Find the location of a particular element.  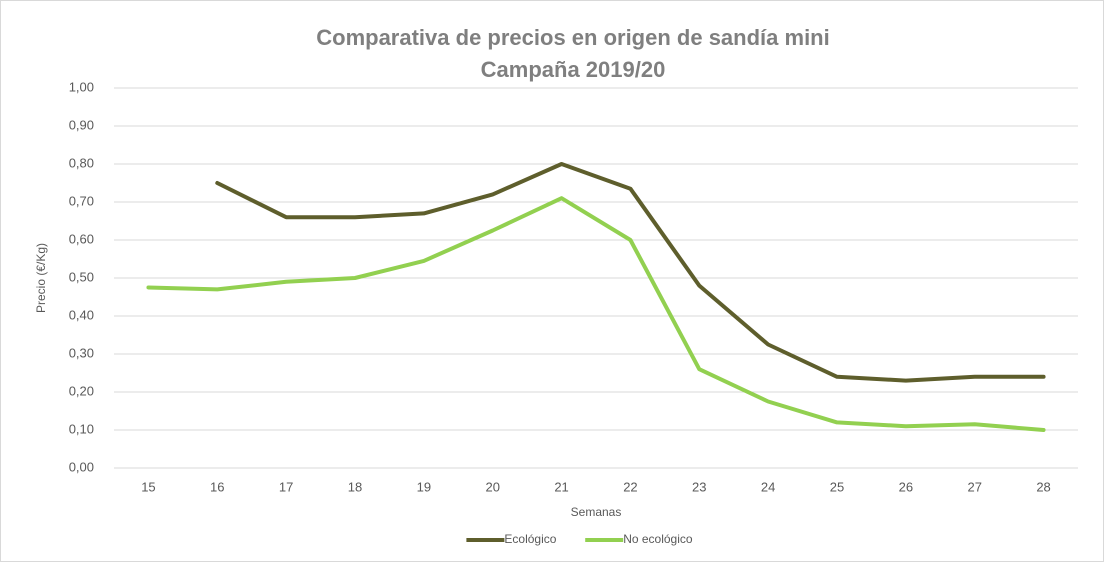

x-tick-label: 16 is located at coordinates (217, 486).